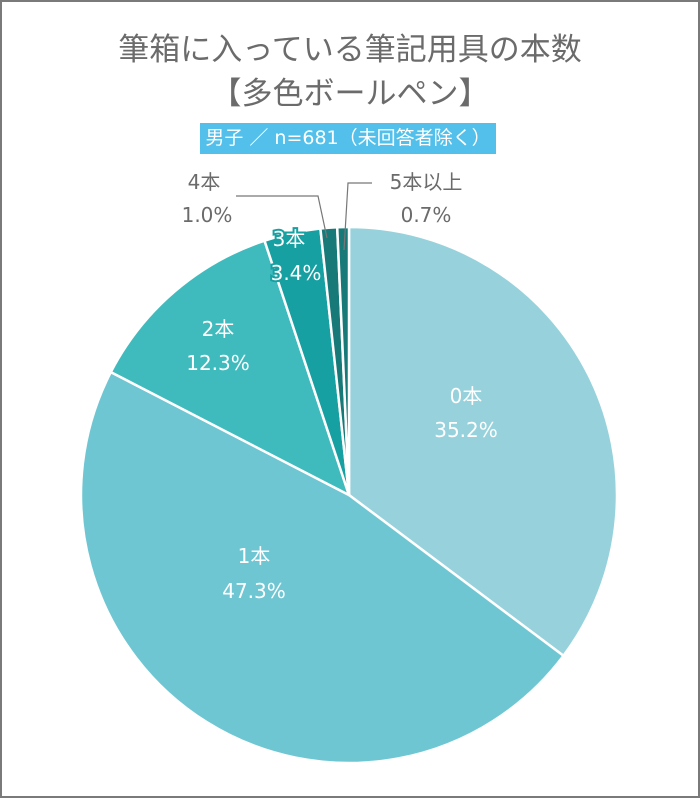  I want to click on label-3-name: 3本, so click(289, 239).